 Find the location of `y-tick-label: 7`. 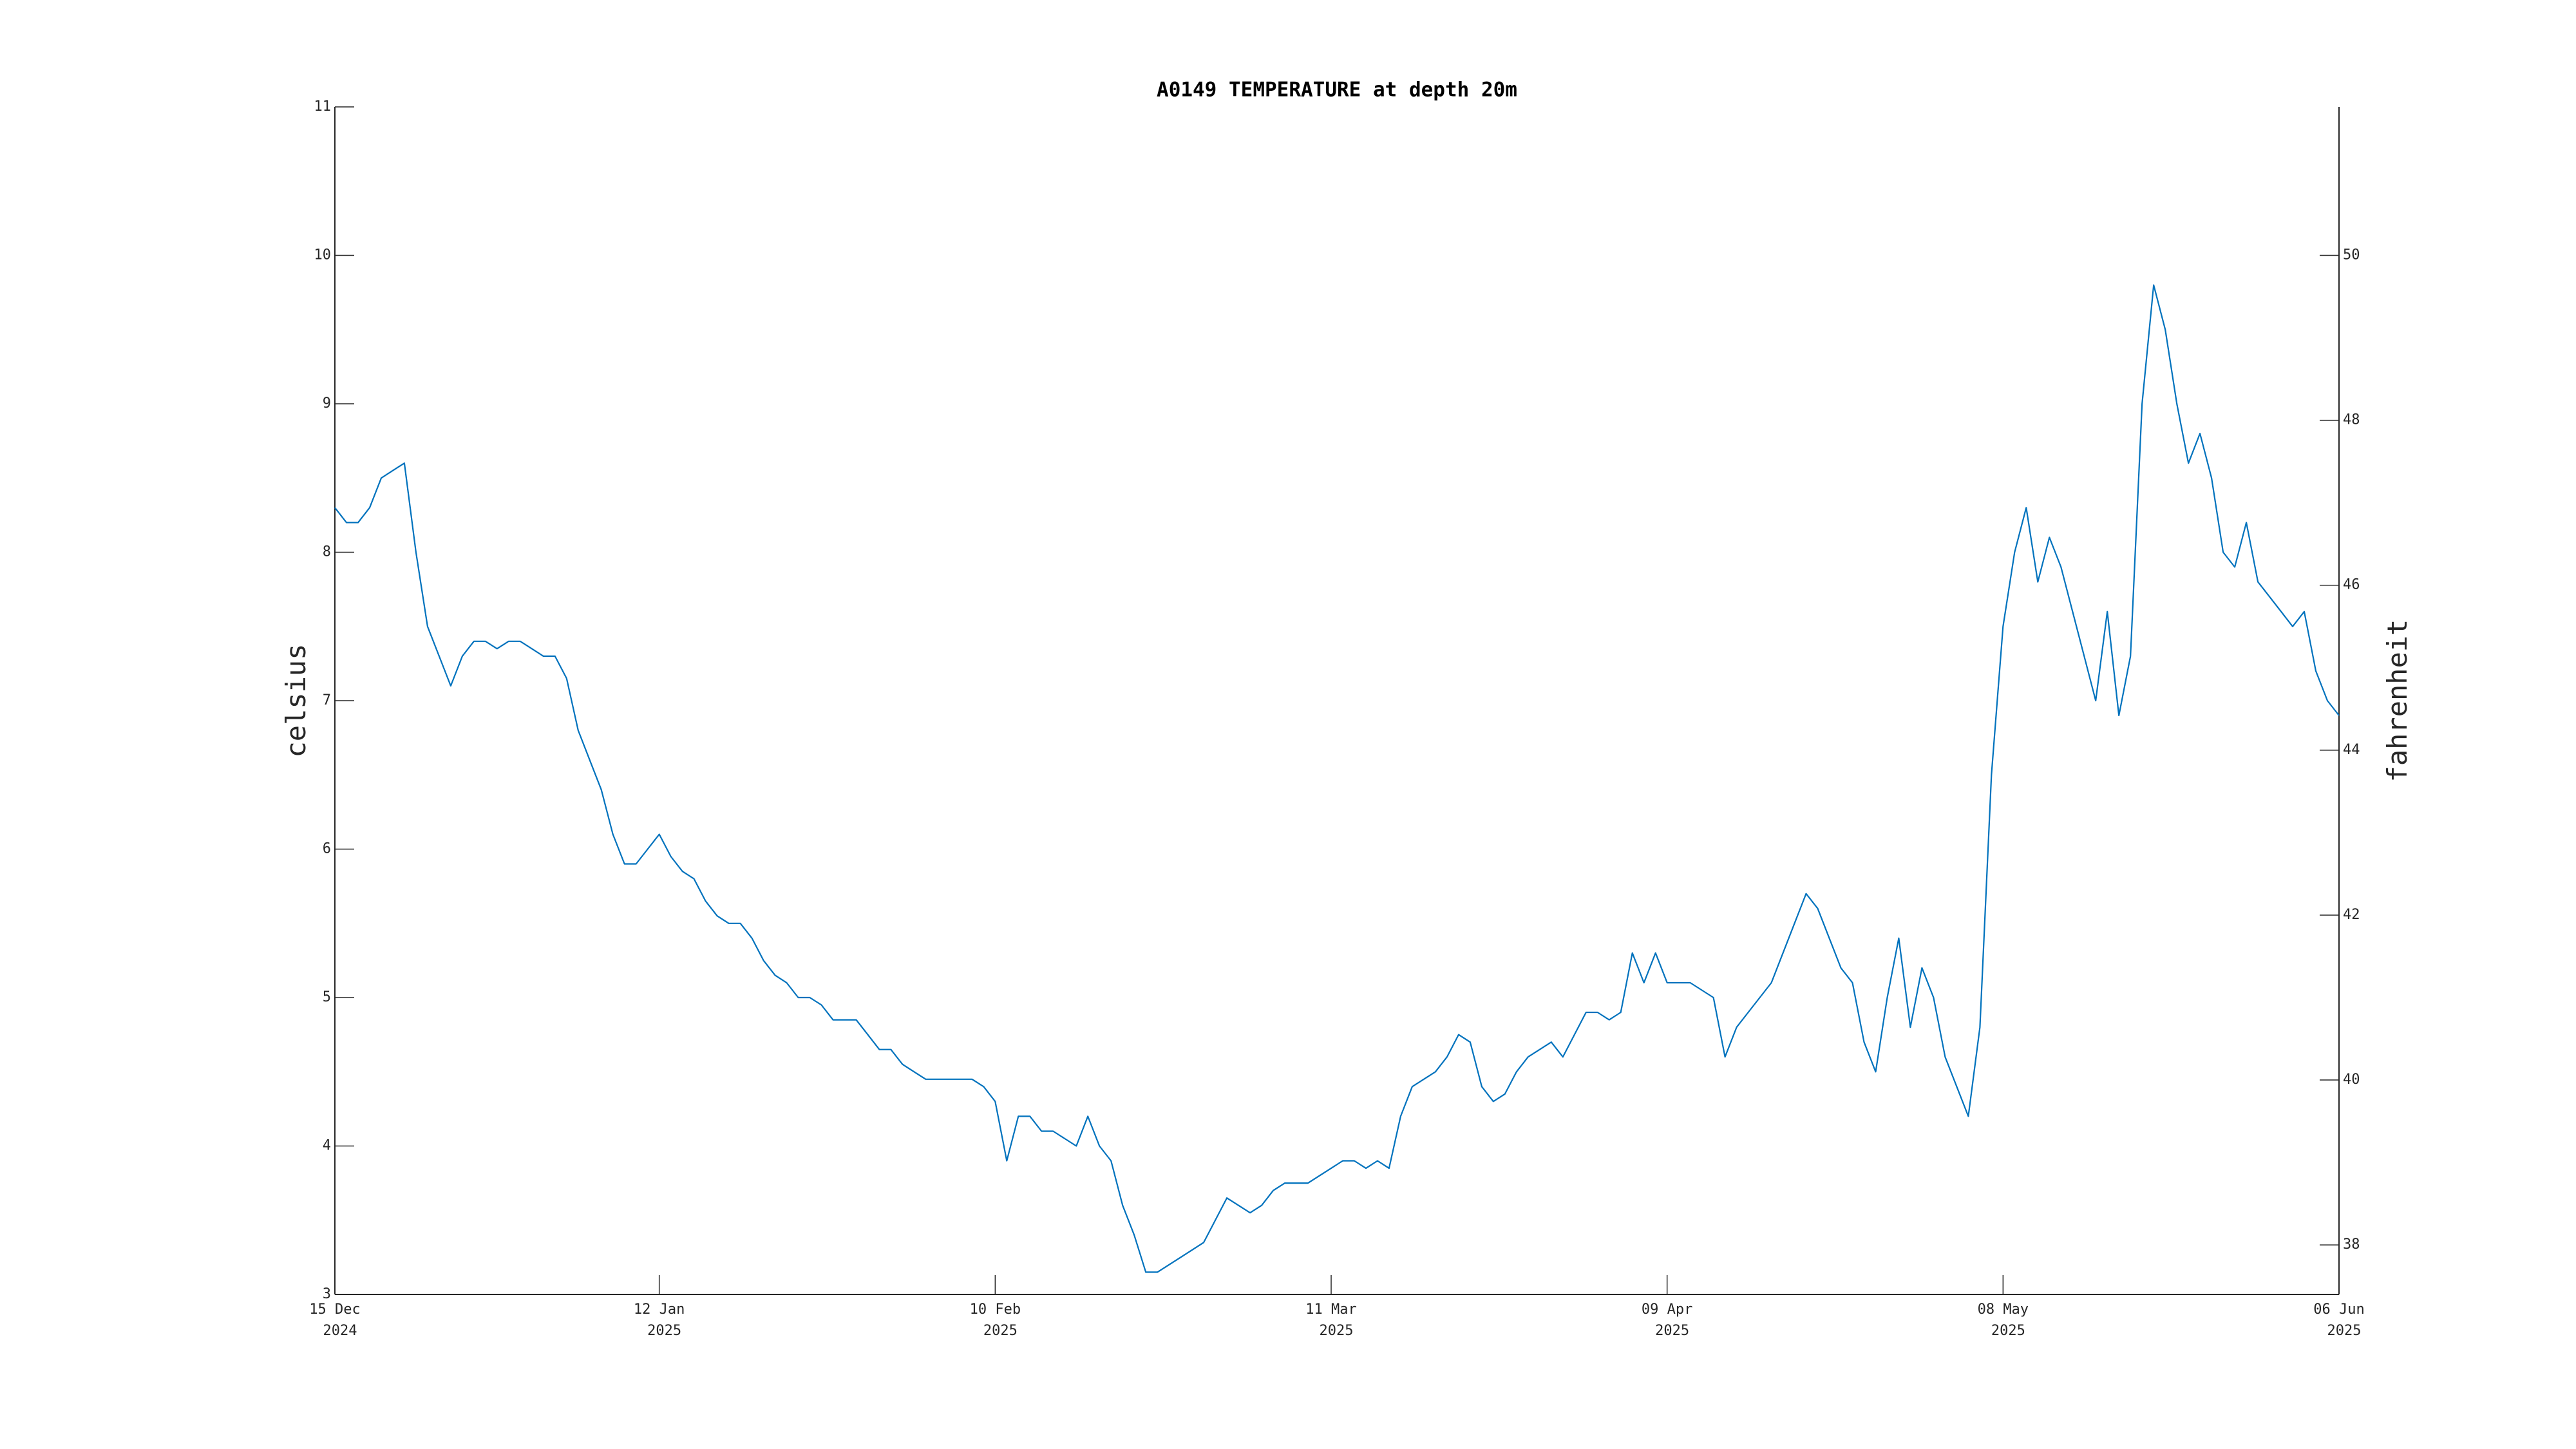

y-tick-label: 7 is located at coordinates (327, 700).